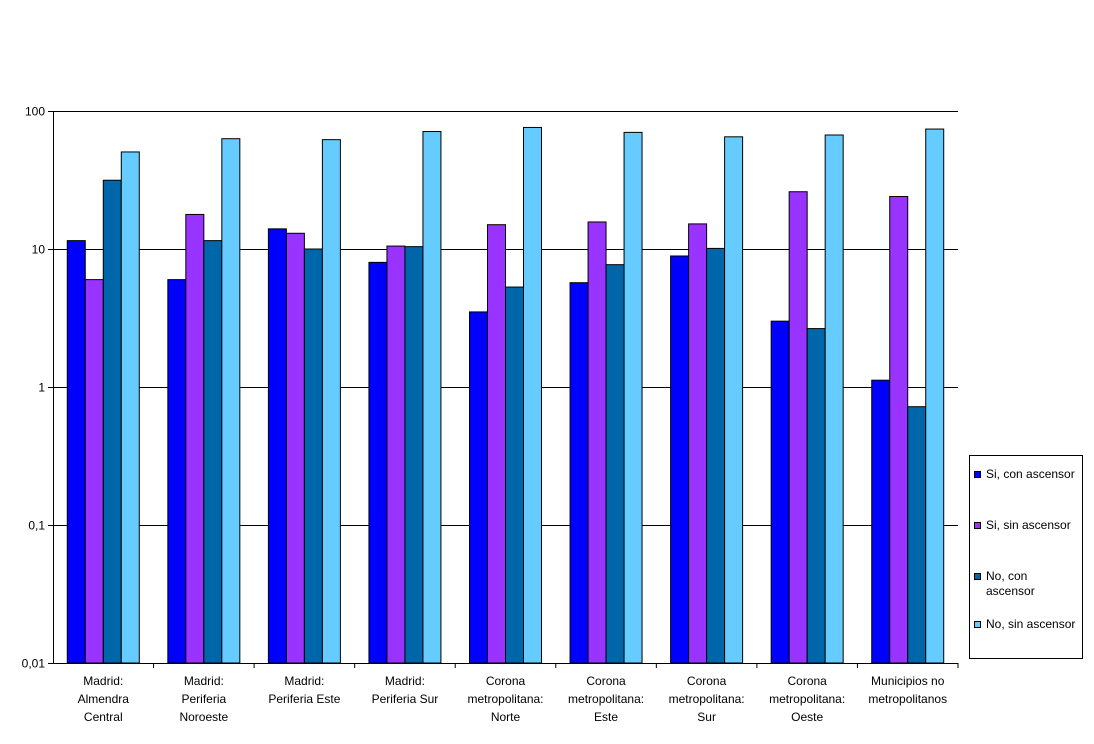 The height and width of the screenshot is (744, 1094). What do you see at coordinates (606, 699) in the screenshot?
I see `x-tick-label: Corona metropolitana: Este` at bounding box center [606, 699].